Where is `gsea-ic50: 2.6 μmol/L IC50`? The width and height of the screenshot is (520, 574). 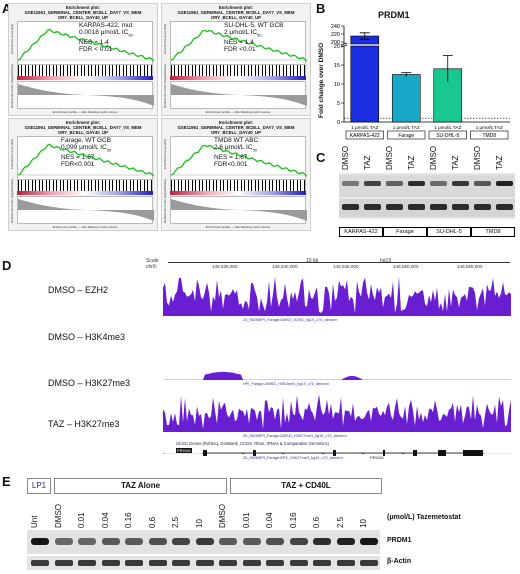
gsea-ic50: 2.6 μmol/L IC50 is located at coordinates (236, 149).